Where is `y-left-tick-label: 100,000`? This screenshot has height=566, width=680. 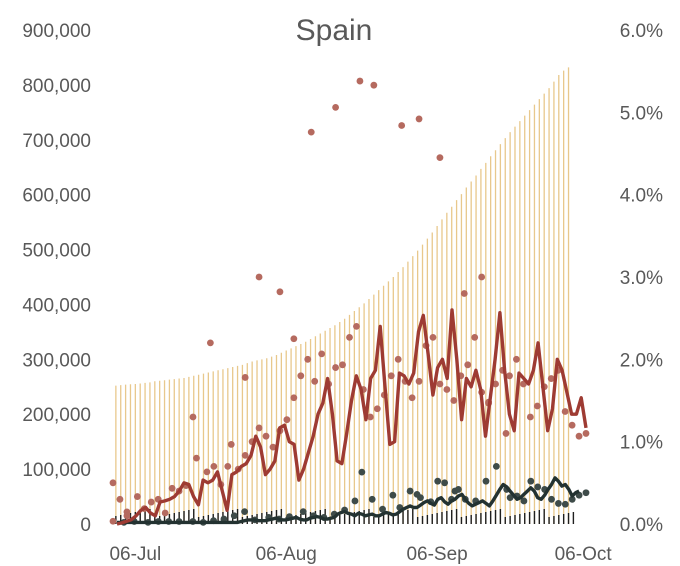
y-left-tick-label: 100,000 is located at coordinates (56, 470).